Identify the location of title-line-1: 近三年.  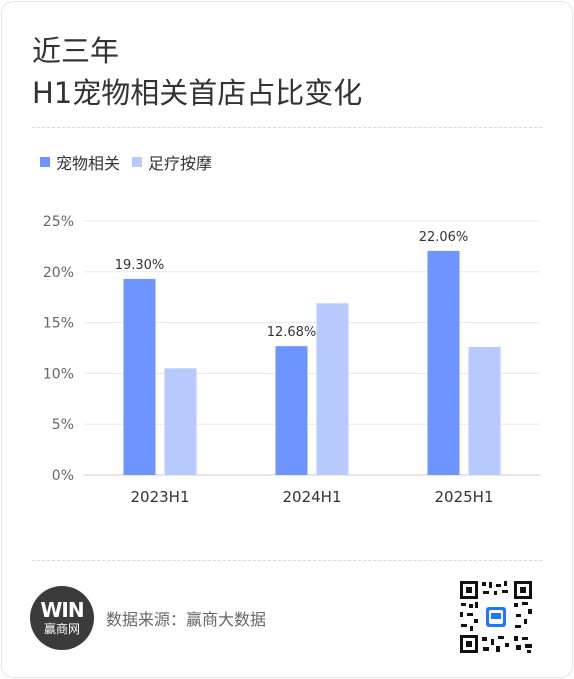
(76, 51).